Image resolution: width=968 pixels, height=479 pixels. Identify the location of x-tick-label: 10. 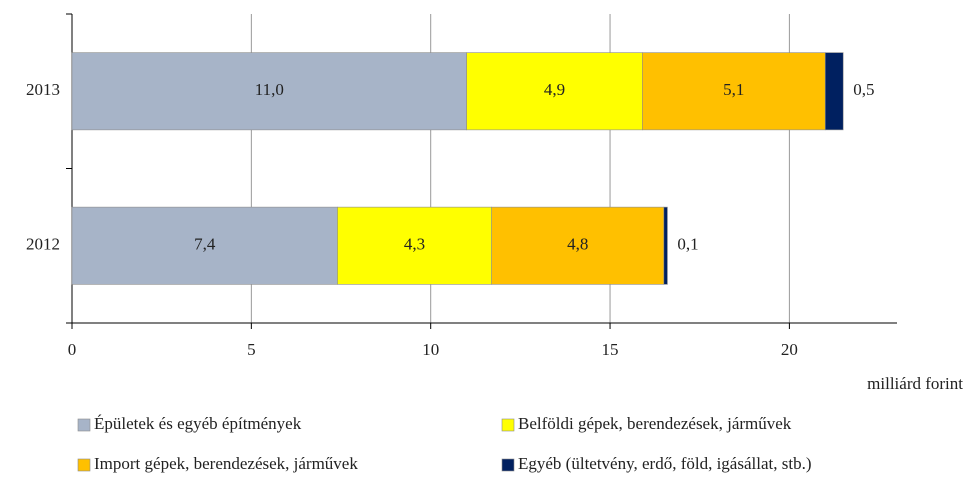
(430, 349).